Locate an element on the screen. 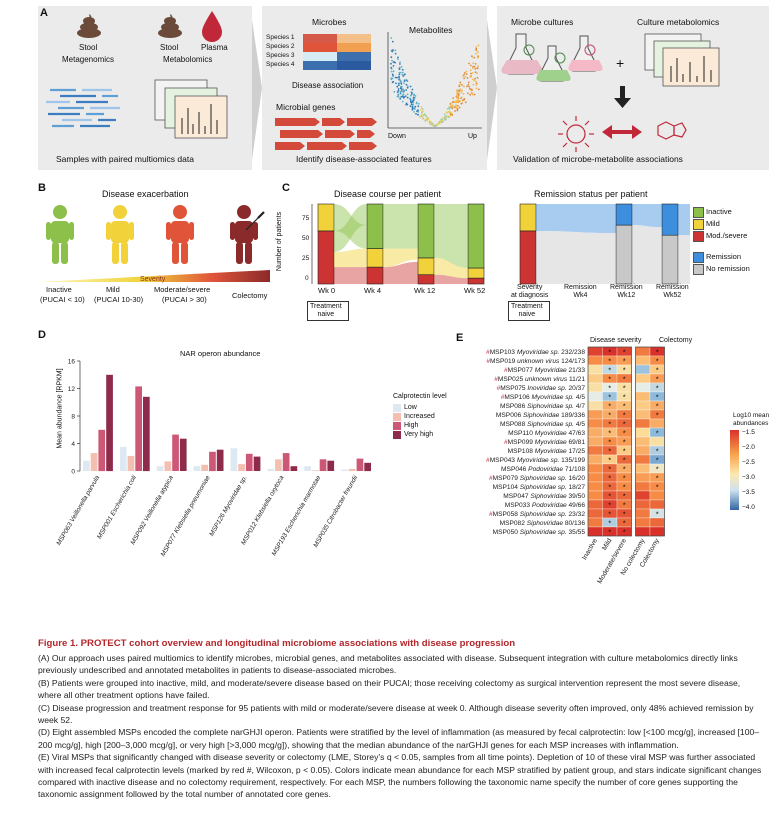 The image size is (776, 823). group-sub-moderate-severe: (PUCAI > 30) is located at coordinates (184, 299).